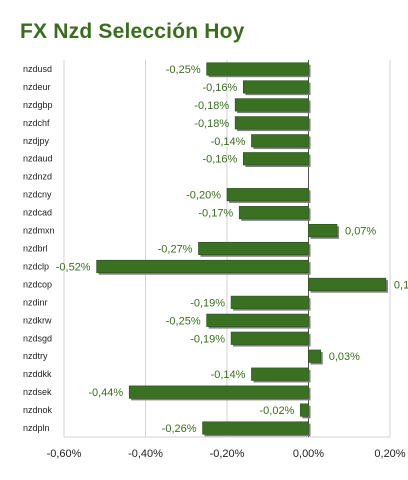  Describe the element at coordinates (145, 454) in the screenshot. I see `x-tick-label: -0,40%` at that location.